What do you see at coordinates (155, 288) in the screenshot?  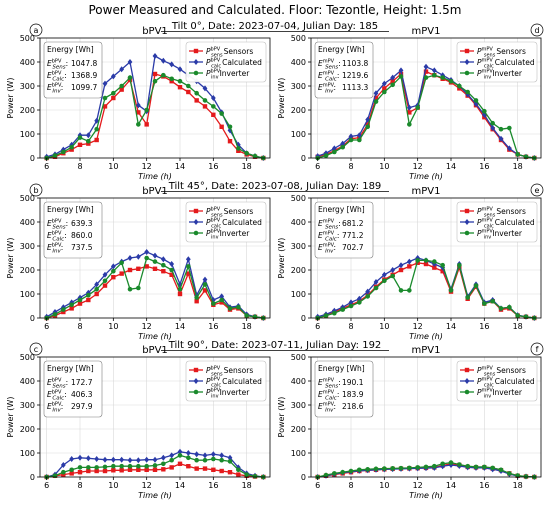 I see `series-inverter` at bounding box center [155, 288].